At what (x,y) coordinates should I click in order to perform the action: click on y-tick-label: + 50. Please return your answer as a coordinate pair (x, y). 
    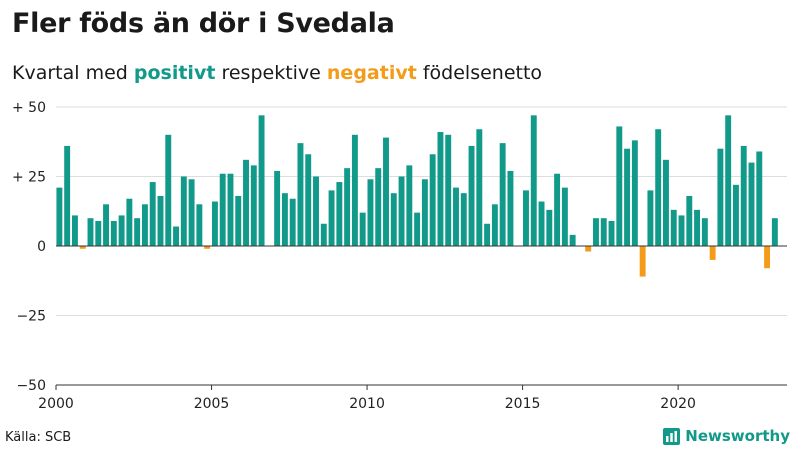
    Looking at the image, I should click on (29, 108).